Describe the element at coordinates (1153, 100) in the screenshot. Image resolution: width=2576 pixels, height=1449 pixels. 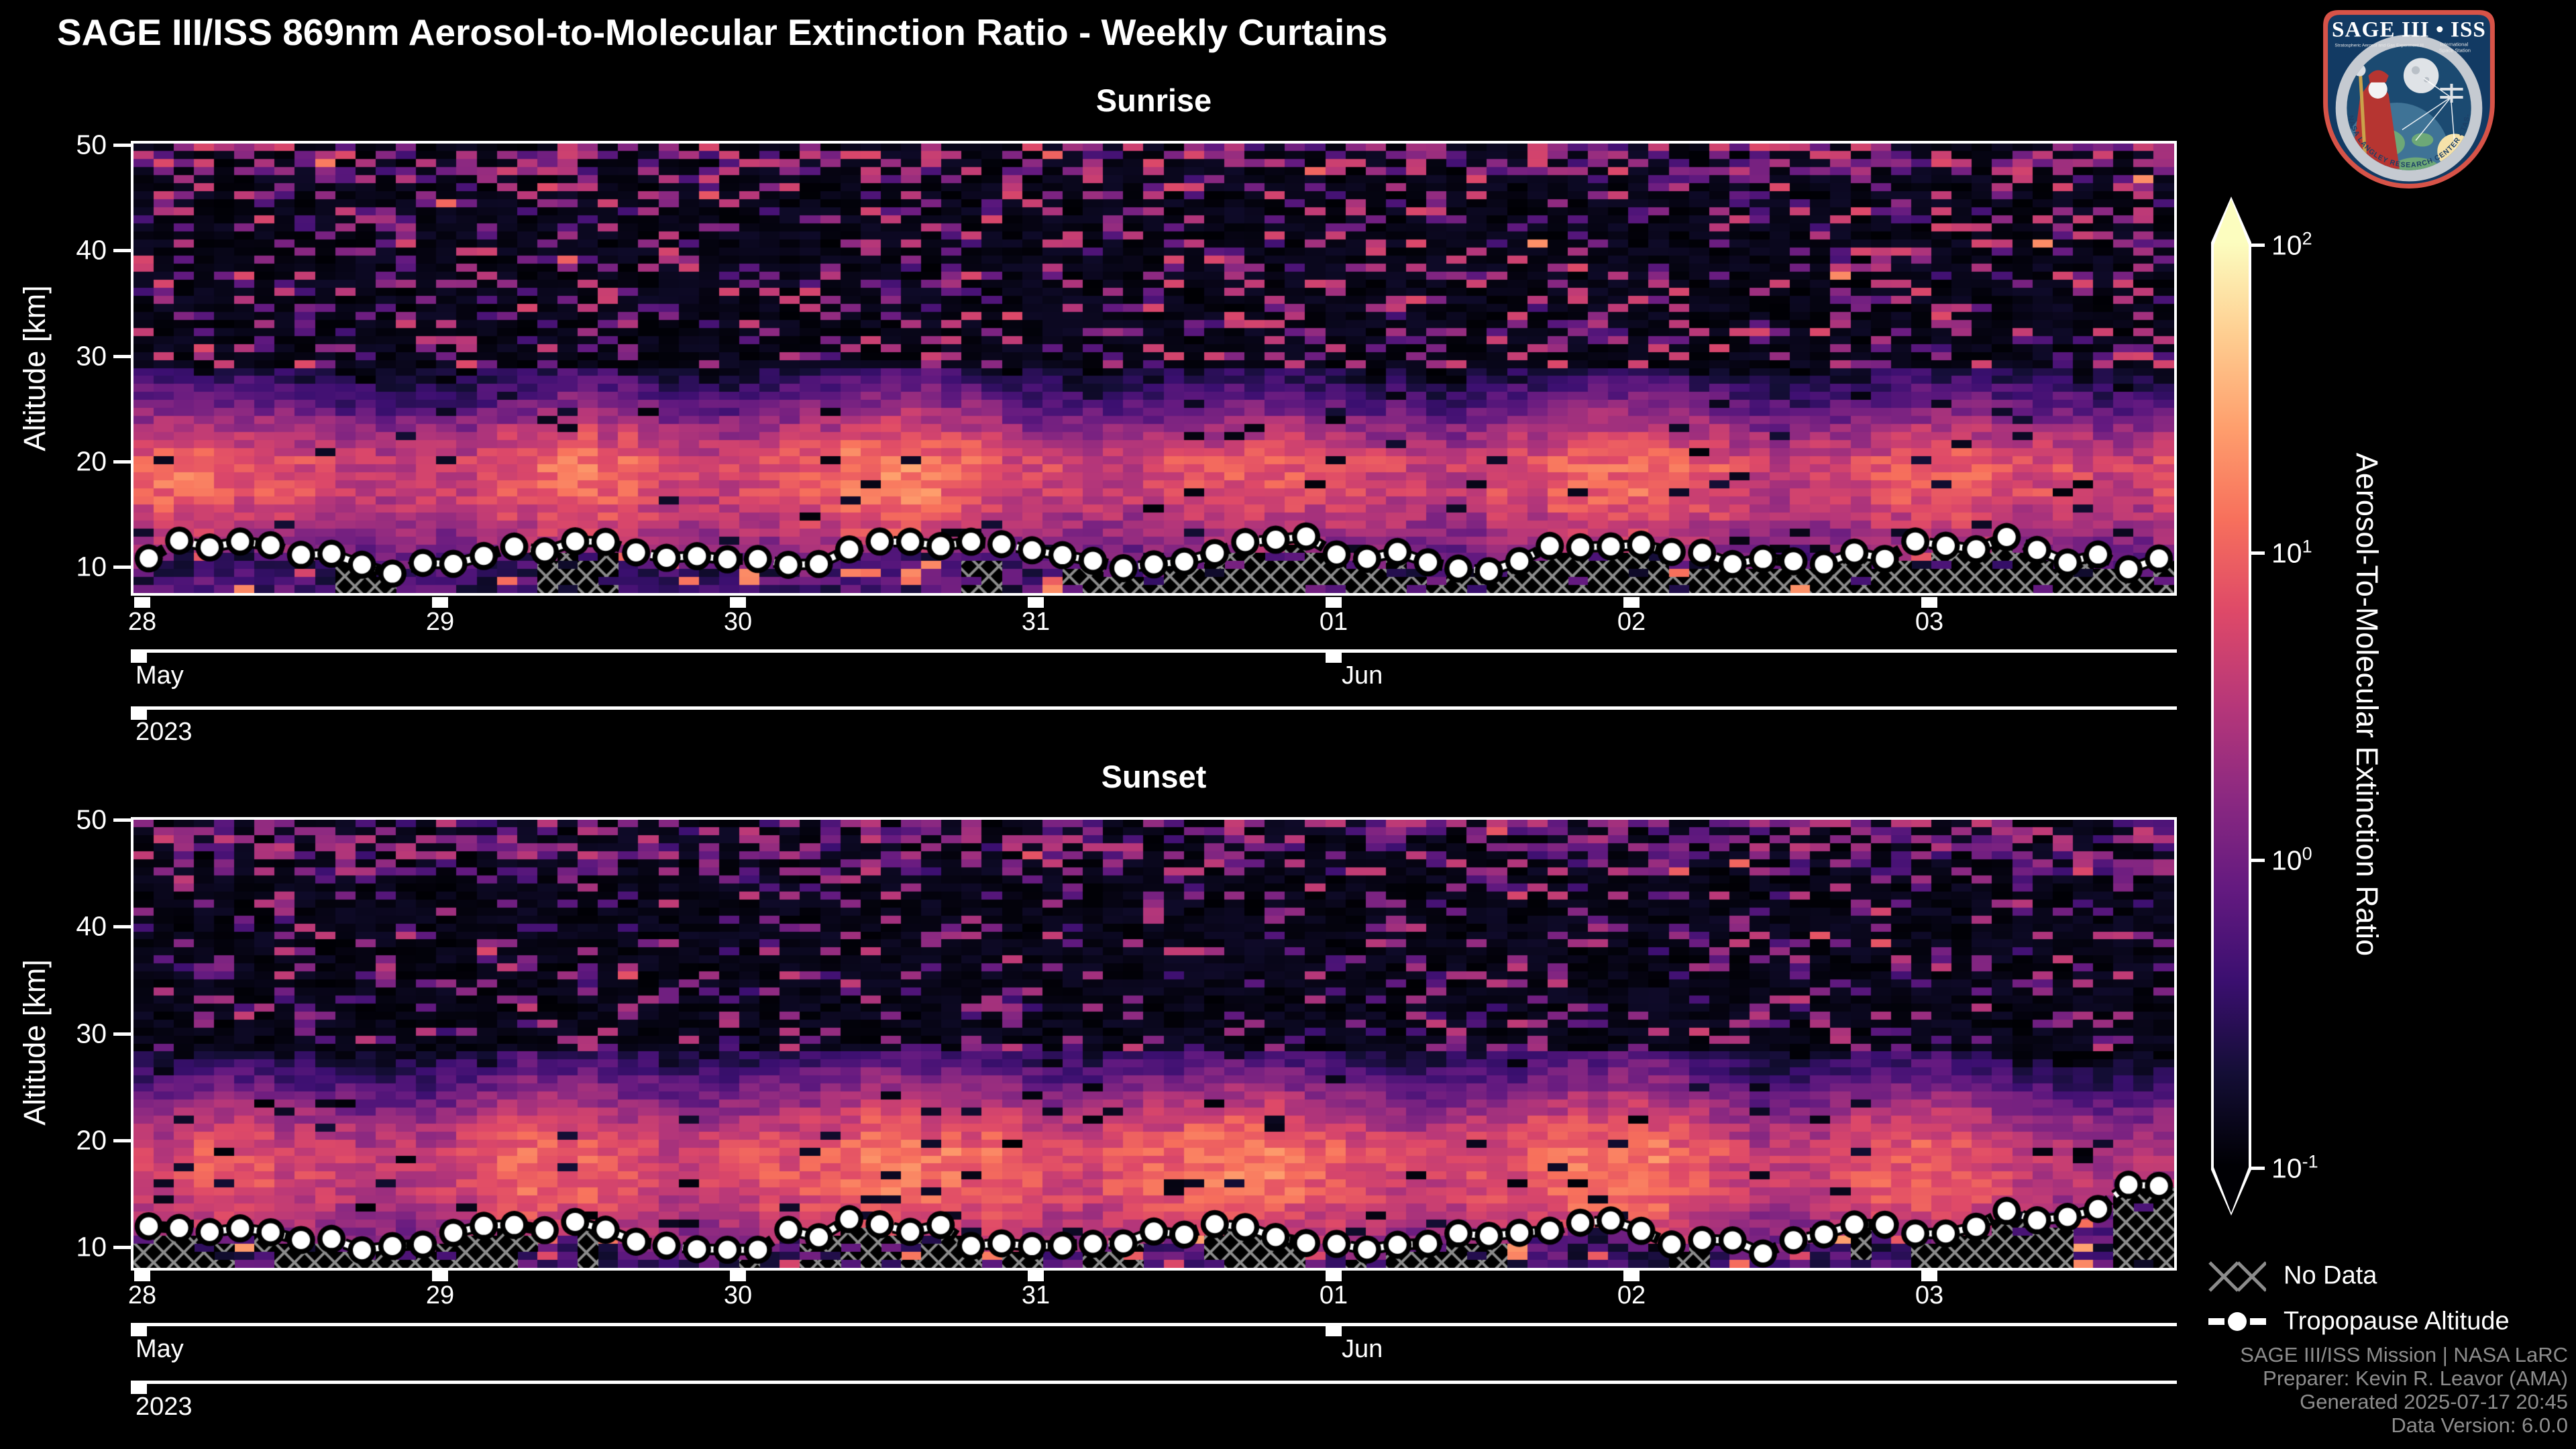
I see `panel-title-sunrise: Sunrise` at that location.